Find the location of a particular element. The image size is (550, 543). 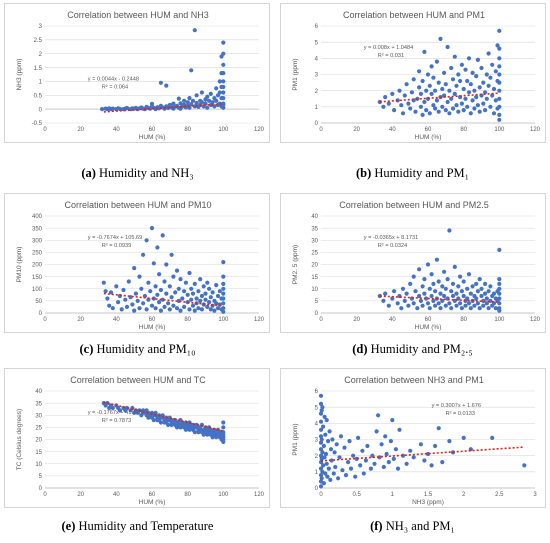

x-axis-label: NH3 (ppm) is located at coordinates (428, 502).